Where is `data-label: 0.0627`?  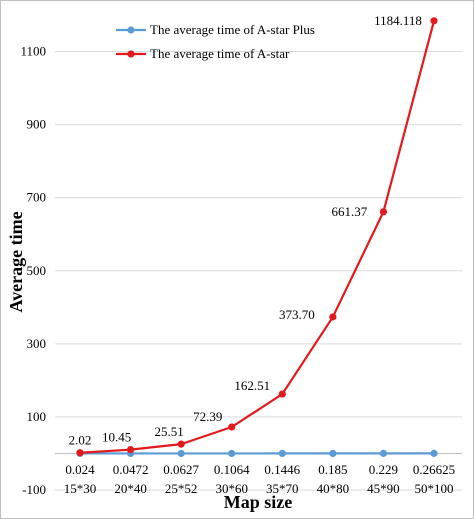 data-label: 0.0627 is located at coordinates (181, 469).